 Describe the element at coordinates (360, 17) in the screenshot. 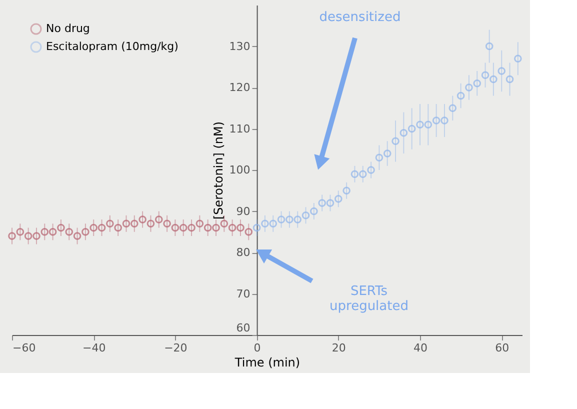

I see `annotation: desensitized` at that location.